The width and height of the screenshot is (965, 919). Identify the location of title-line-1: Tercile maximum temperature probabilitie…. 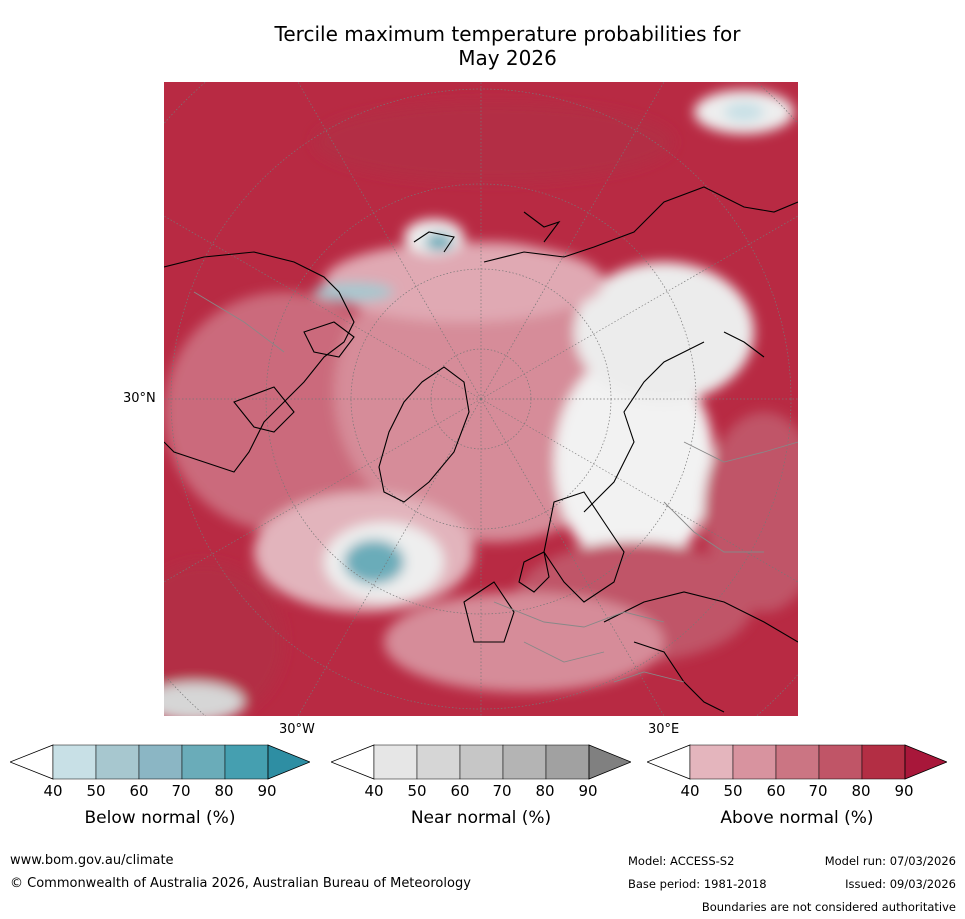
(507, 34).